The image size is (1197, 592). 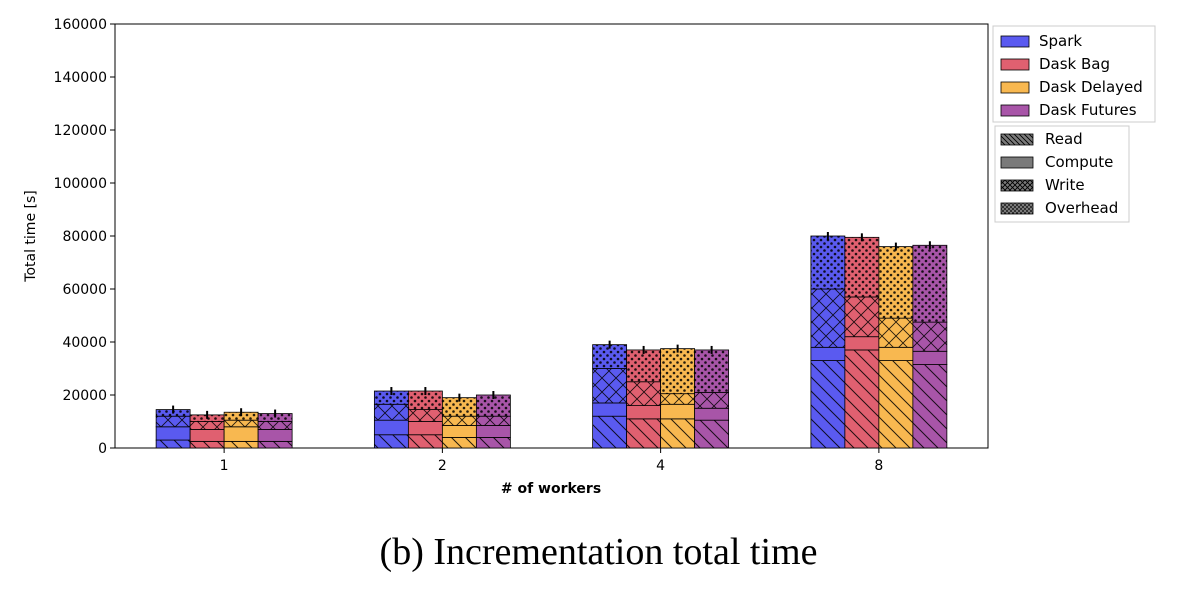 What do you see at coordinates (1065, 185) in the screenshot?
I see `legend-label: Write` at bounding box center [1065, 185].